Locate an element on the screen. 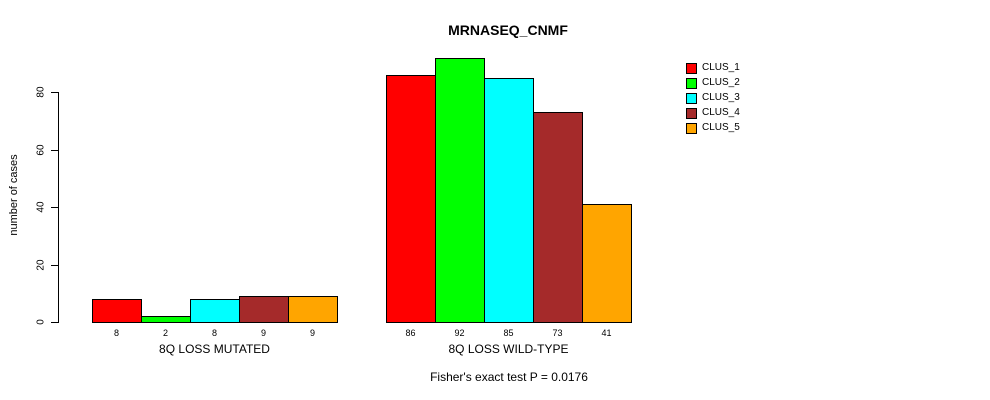  bar-value-label: 2 is located at coordinates (165, 333).